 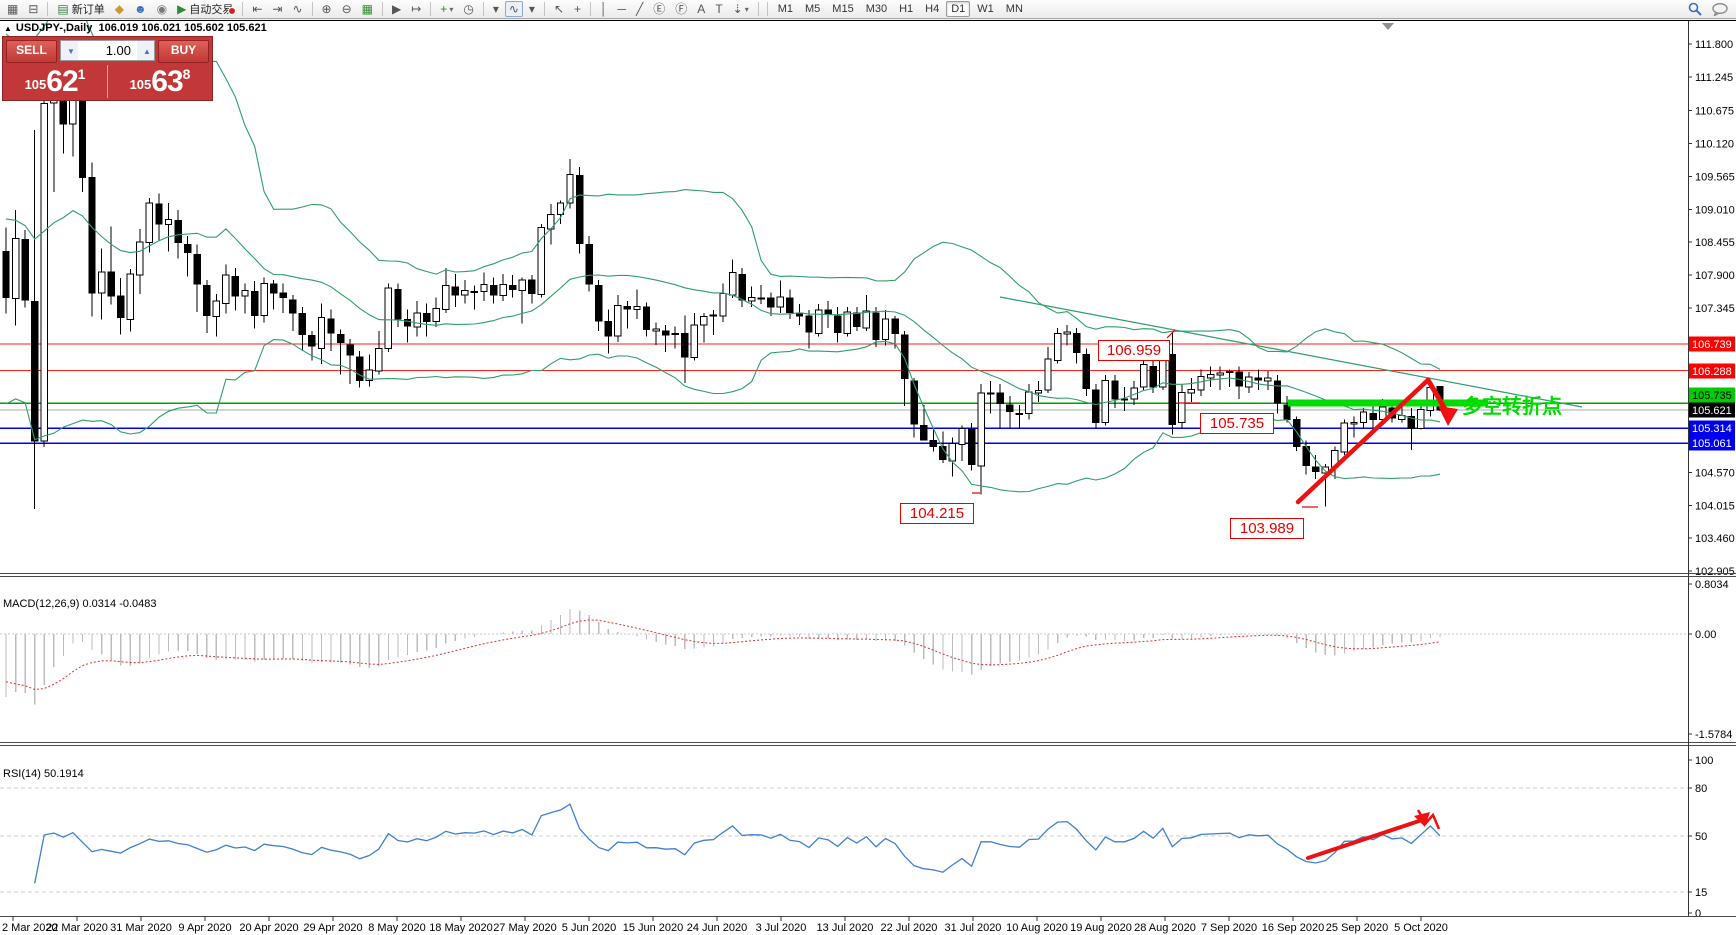 What do you see at coordinates (532, 9) in the screenshot?
I see `chart-type-caret-icon: ▾` at bounding box center [532, 9].